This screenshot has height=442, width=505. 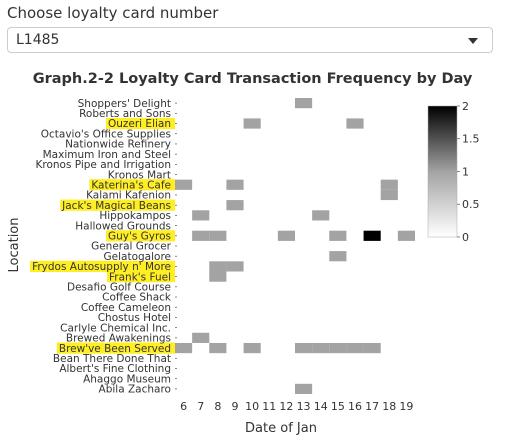 What do you see at coordinates (235, 406) in the screenshot?
I see `x-tick-label: 9` at bounding box center [235, 406].